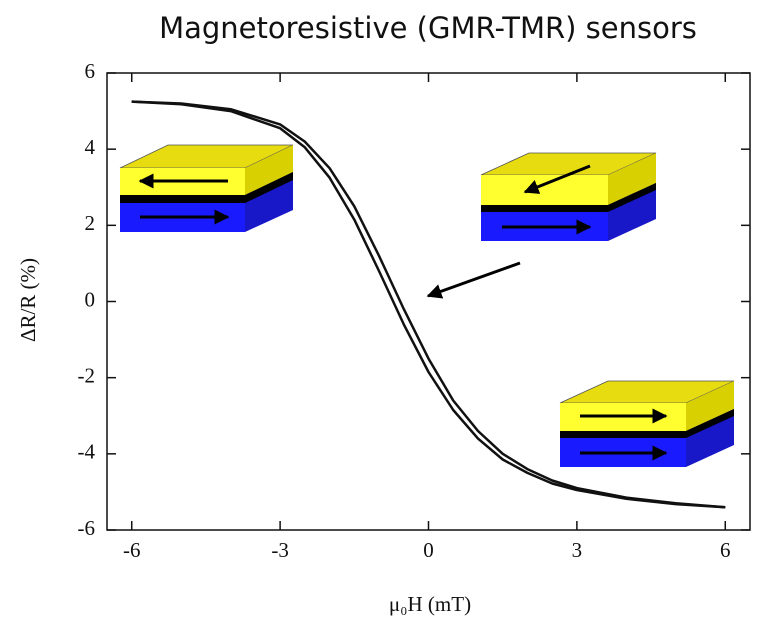 The width and height of the screenshot is (778, 626). What do you see at coordinates (428, 550) in the screenshot?
I see `x-tick-label: 0` at bounding box center [428, 550].